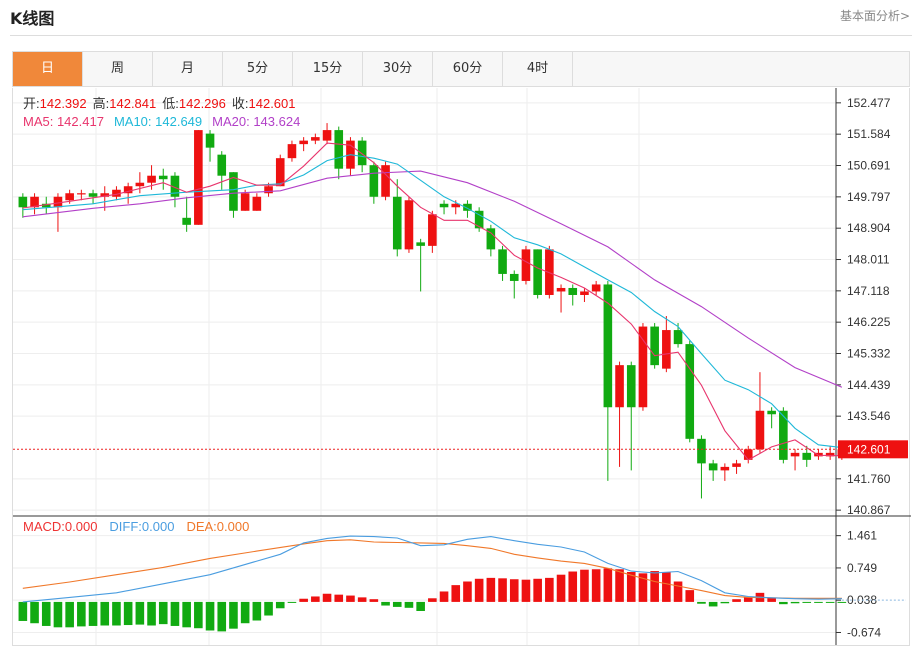 The image size is (916, 651). Describe the element at coordinates (101, 103) in the screenshot. I see `high-label: 高:` at that location.